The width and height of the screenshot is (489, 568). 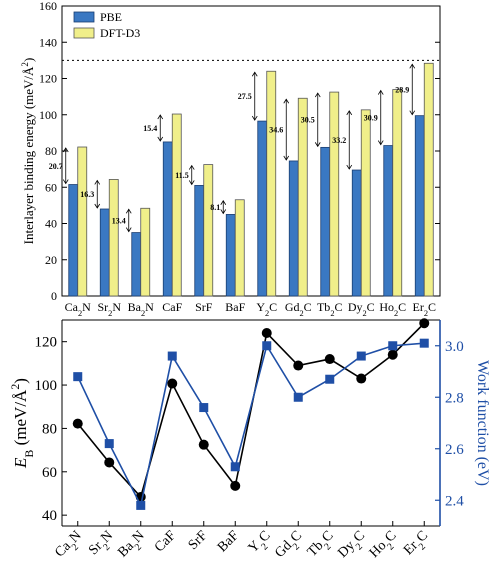 I want to click on left-y-axis-title: EB (meV/Å2), so click(x=22, y=423).